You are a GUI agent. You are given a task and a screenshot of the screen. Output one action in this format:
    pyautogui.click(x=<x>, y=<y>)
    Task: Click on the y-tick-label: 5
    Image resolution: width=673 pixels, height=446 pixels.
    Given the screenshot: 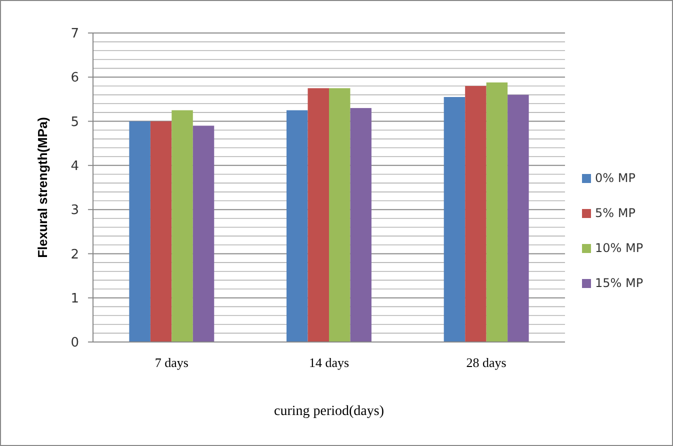 What is the action you would take?
    pyautogui.click(x=74, y=122)
    